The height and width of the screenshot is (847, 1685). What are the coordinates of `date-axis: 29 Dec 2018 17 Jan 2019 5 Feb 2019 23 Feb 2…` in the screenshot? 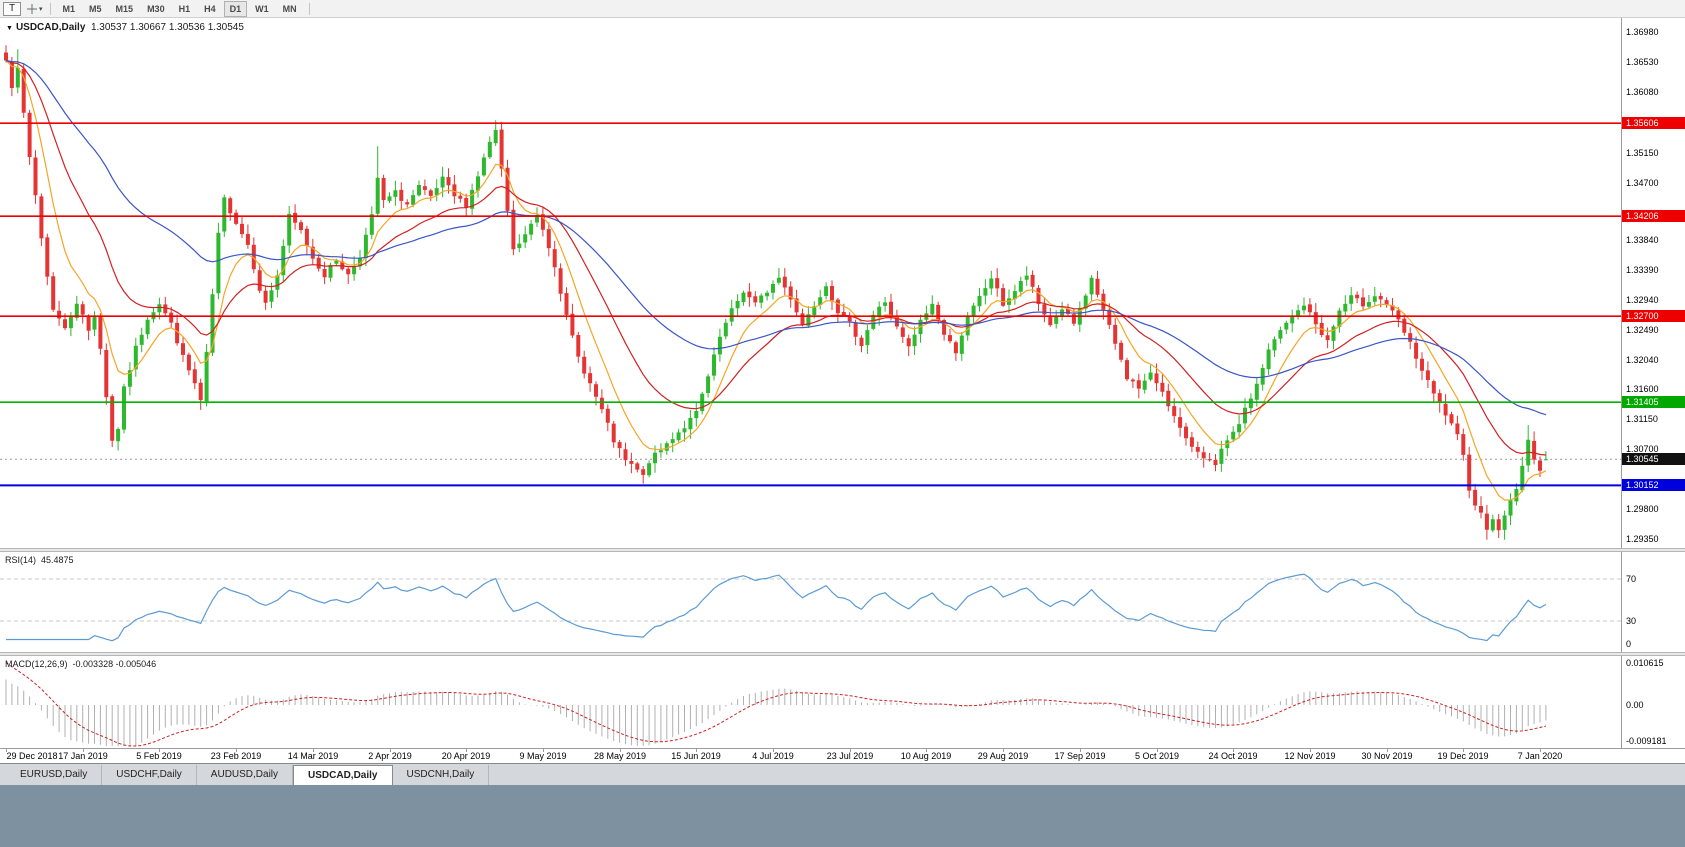 It's located at (842, 755).